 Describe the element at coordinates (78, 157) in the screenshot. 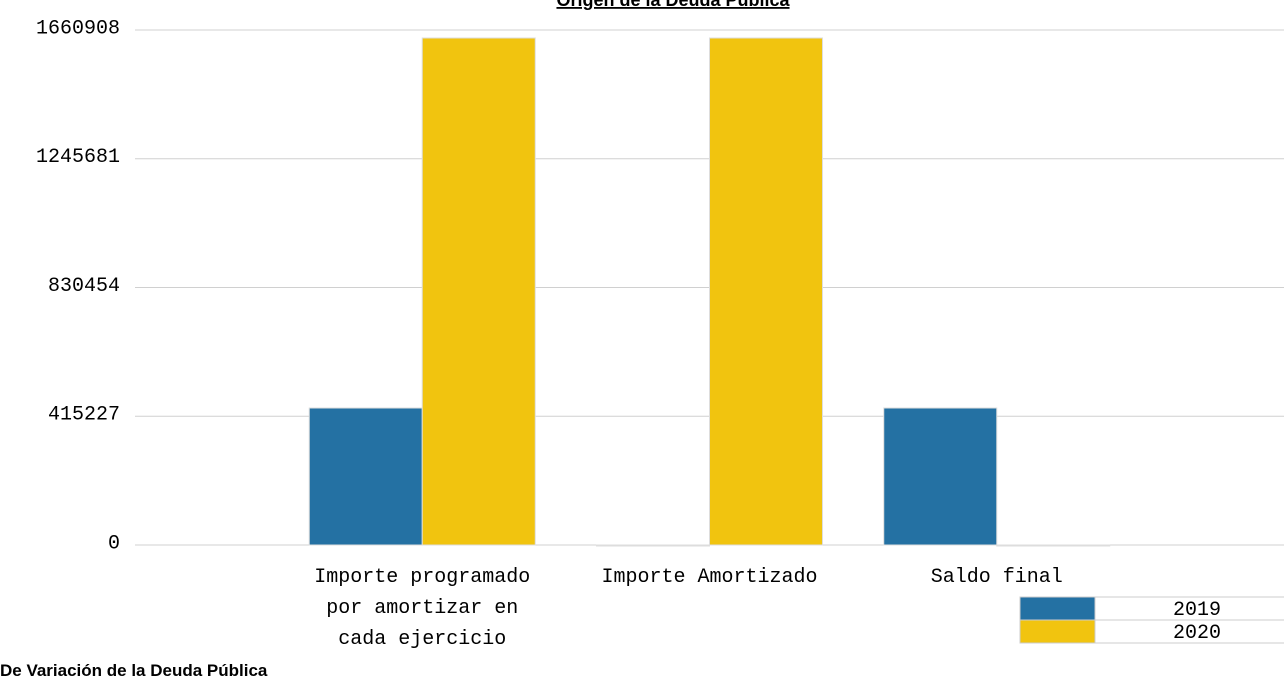

I see `y-tick-label: 1245681` at that location.